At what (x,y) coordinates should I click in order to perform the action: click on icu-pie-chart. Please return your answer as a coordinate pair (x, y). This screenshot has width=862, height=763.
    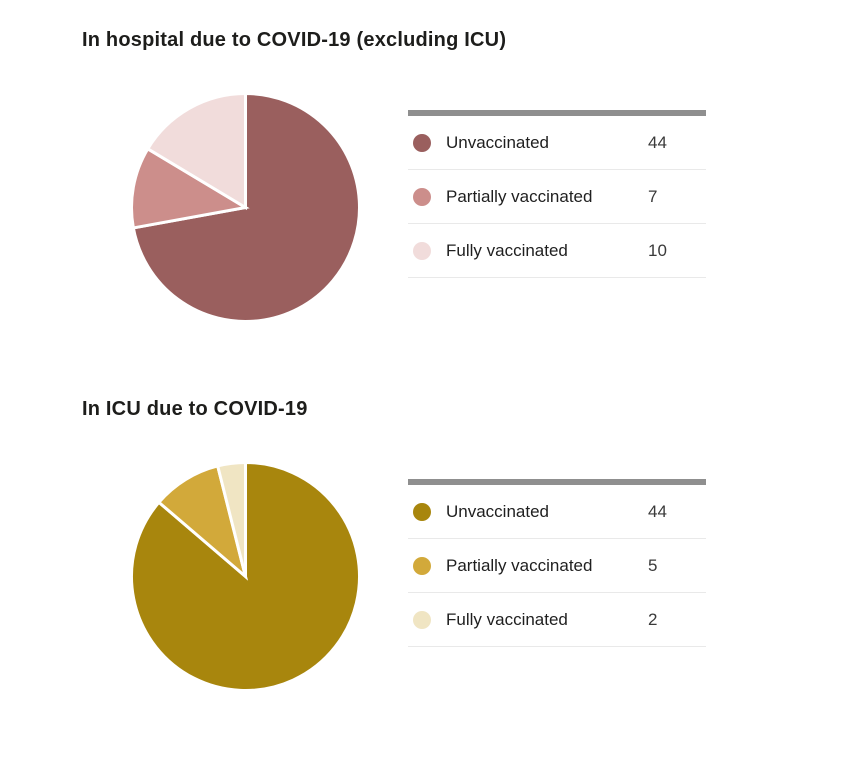
    Looking at the image, I should click on (245, 576).